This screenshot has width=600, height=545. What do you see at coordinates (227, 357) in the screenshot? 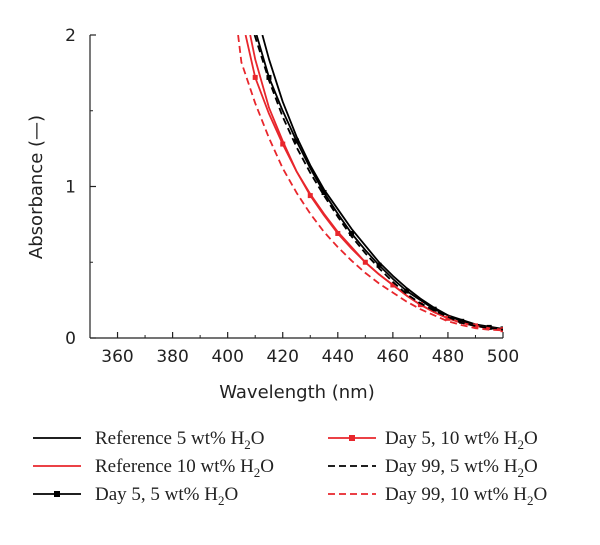
I see `x-tick-label: 400` at bounding box center [227, 357].